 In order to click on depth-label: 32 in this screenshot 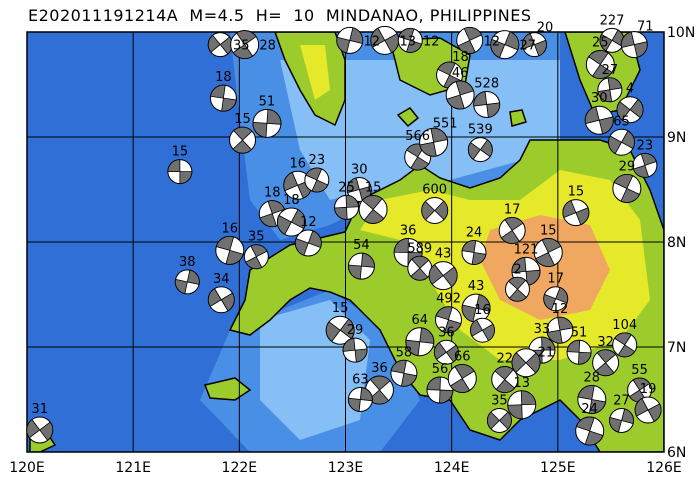, I will do `click(605, 342)`.